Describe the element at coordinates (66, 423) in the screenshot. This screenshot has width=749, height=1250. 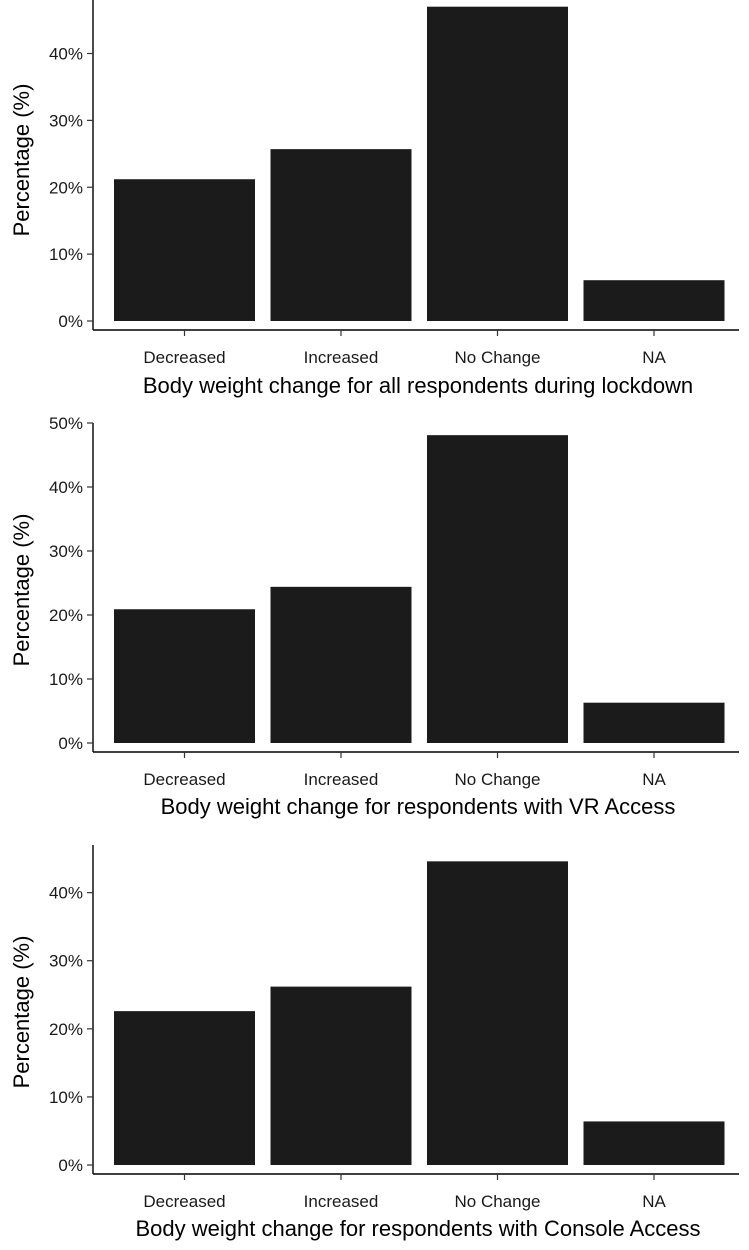
I see `y-tick-label: 50%` at that location.